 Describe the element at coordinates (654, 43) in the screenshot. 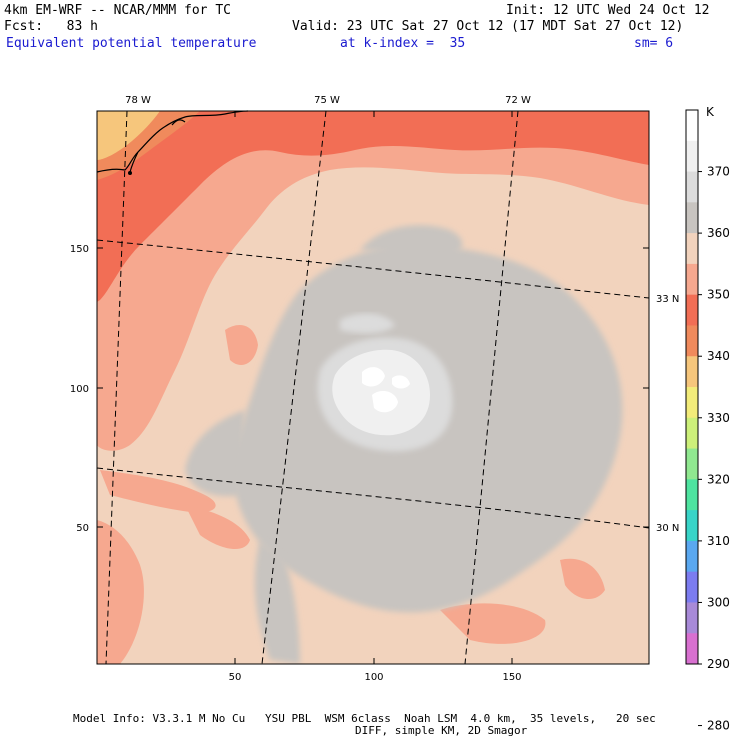

I see `smoothing-info: sm= 6` at that location.